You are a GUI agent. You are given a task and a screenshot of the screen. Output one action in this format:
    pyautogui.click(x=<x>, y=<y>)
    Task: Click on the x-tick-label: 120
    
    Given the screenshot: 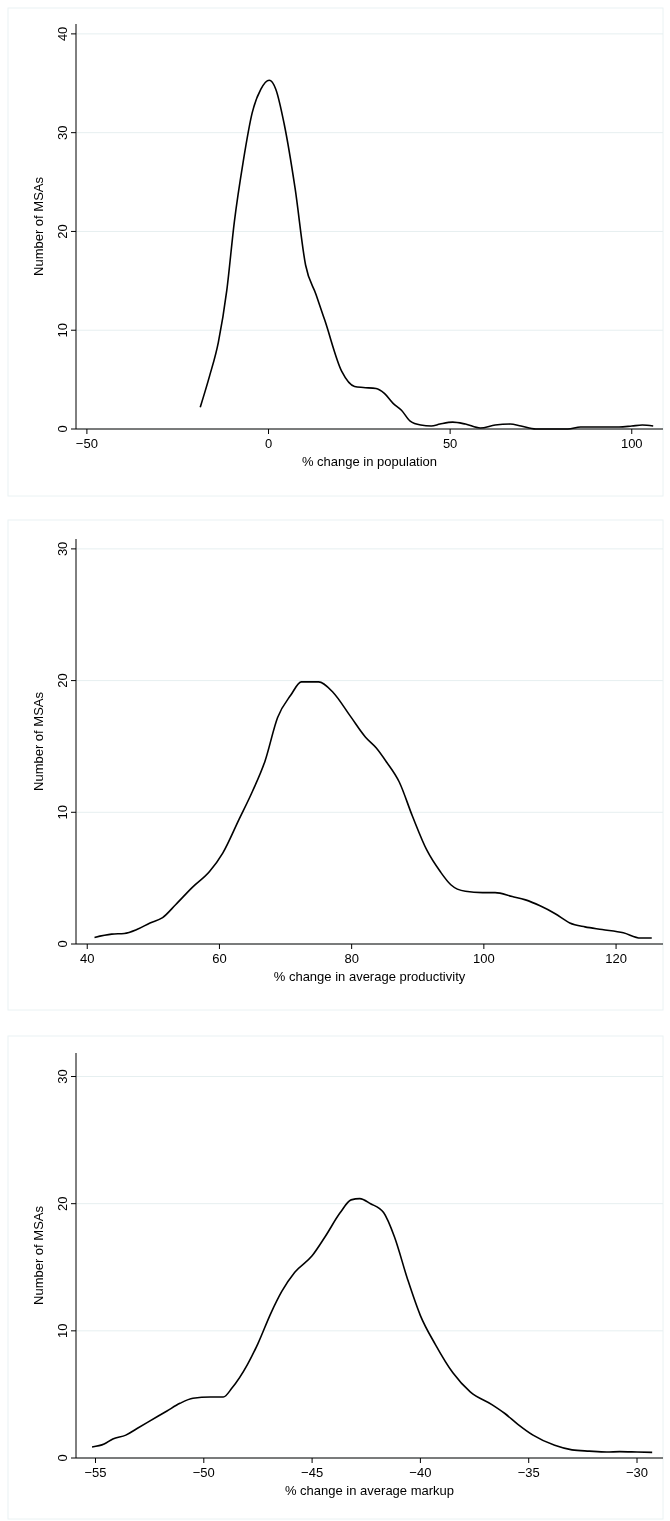 What is the action you would take?
    pyautogui.click(x=616, y=958)
    